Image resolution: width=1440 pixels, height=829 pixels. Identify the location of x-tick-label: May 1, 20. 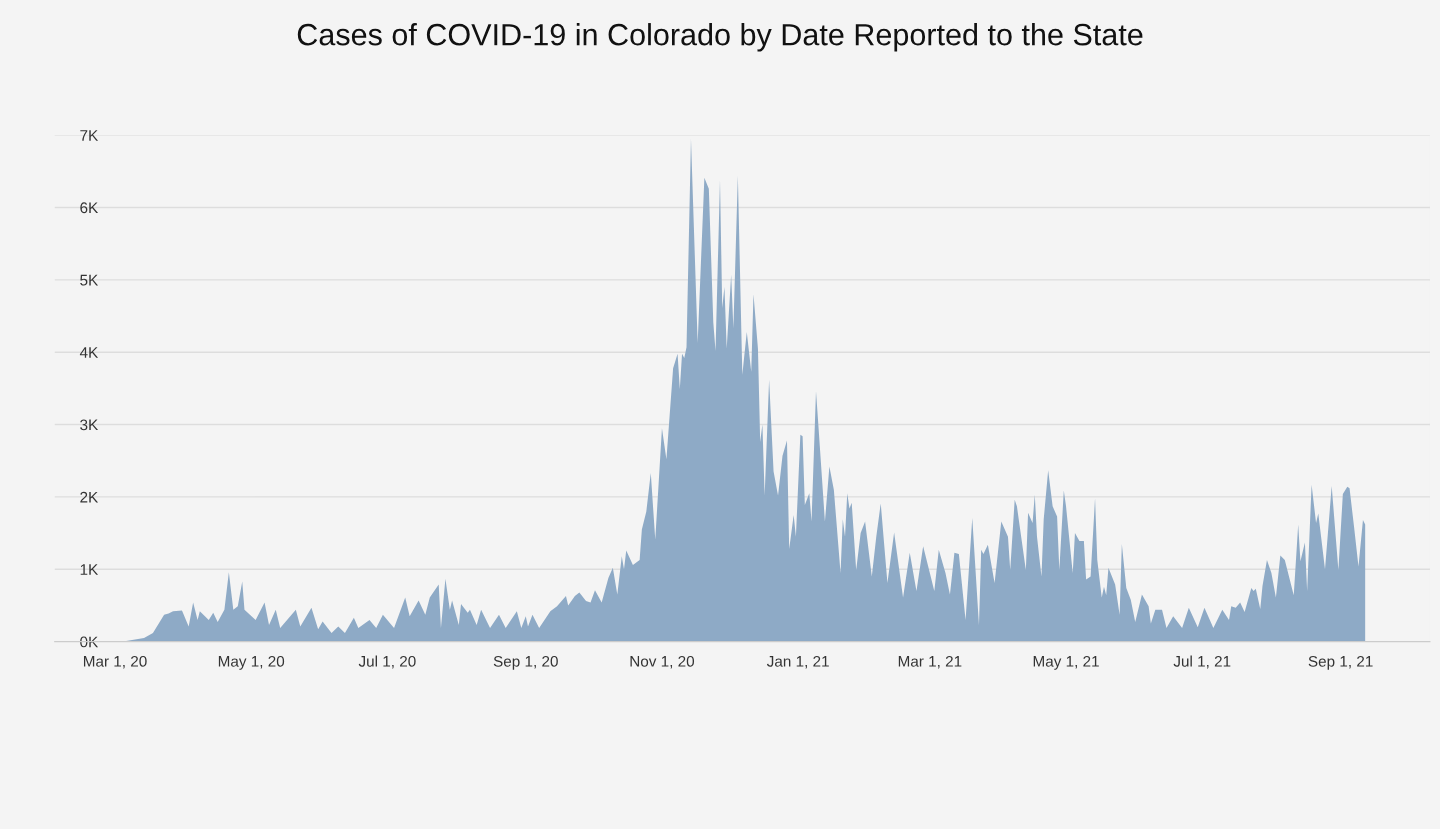
(251, 662).